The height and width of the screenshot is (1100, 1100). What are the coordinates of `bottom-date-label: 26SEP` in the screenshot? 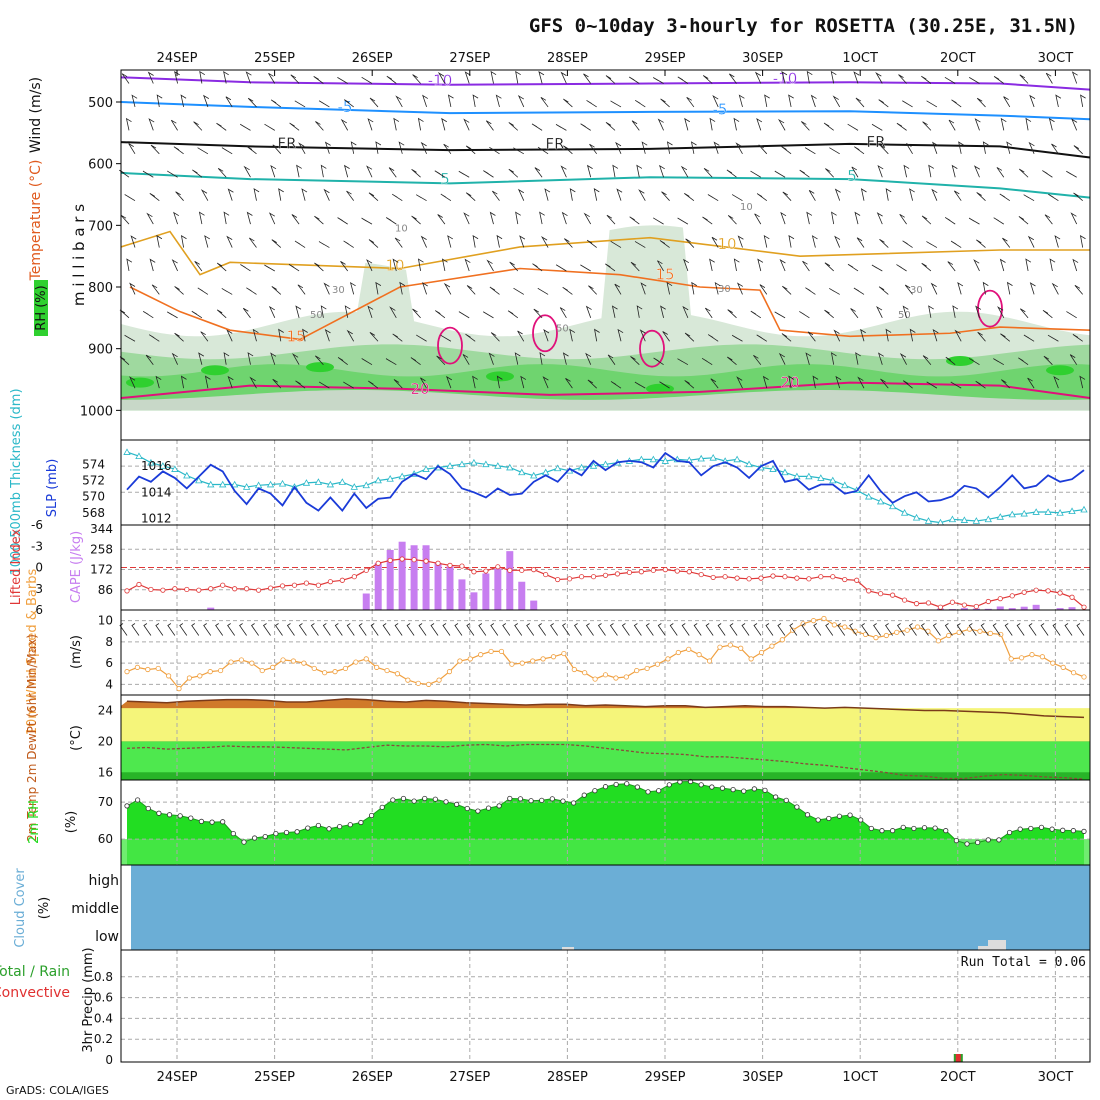 It's located at (372, 1077).